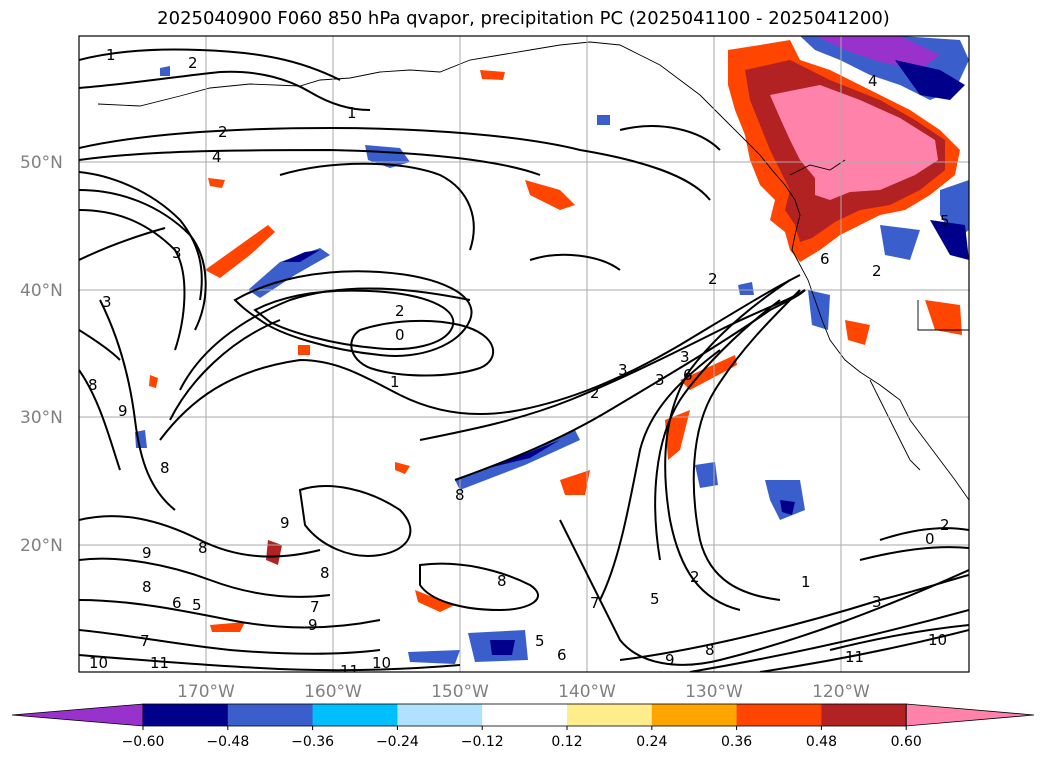 The width and height of the screenshot is (1047, 765). Describe the element at coordinates (460, 692) in the screenshot. I see `lon-label: 150°W` at that location.